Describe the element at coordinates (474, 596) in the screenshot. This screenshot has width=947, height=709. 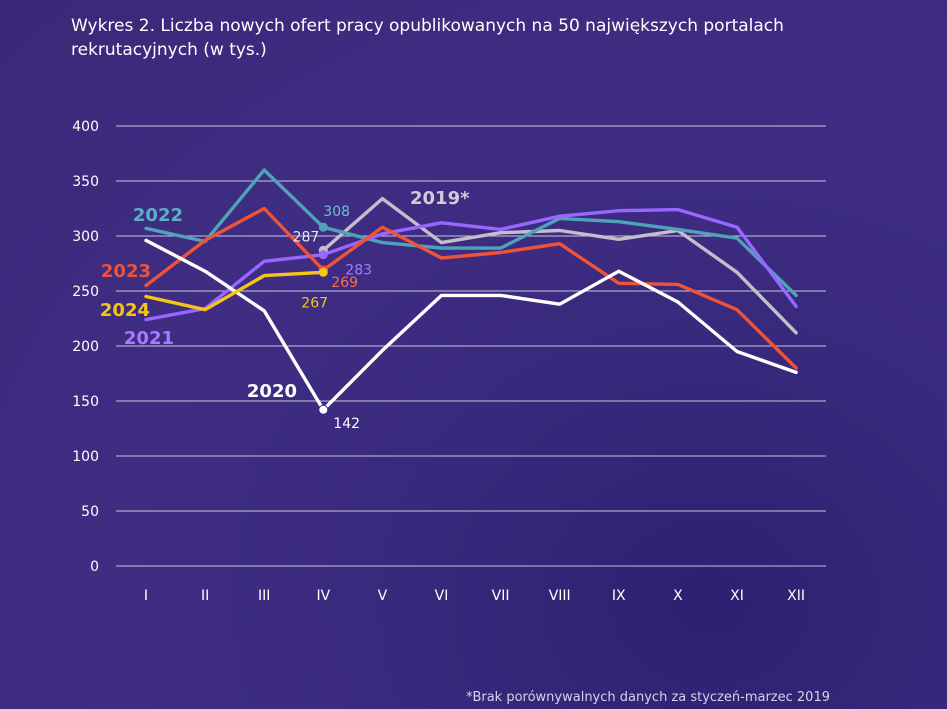
I see `x-axis-tick-labels: I II III IV V VI VII VIII IX X XI XII` at that location.